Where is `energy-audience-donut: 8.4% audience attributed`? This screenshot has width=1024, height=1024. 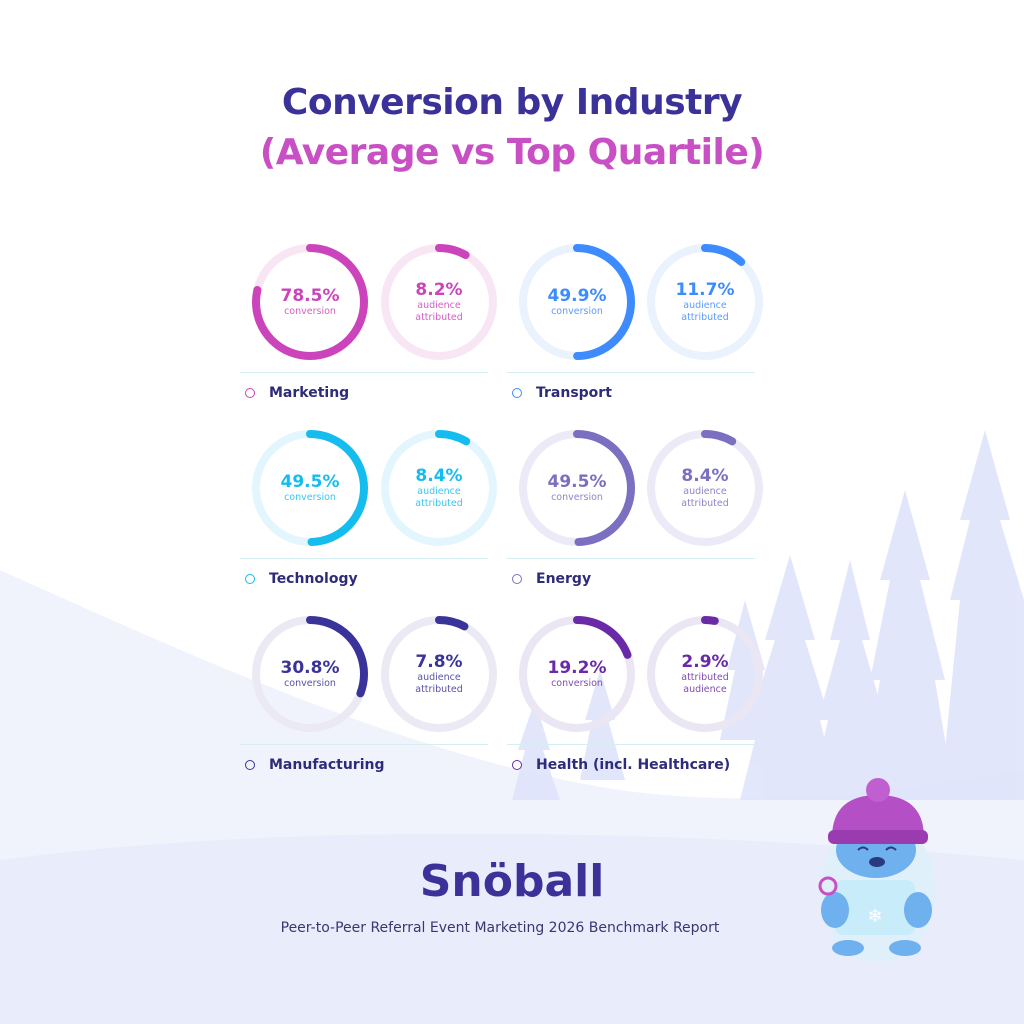
energy-audience-donut: 8.4% audience attributed is located at coordinates (705, 488).